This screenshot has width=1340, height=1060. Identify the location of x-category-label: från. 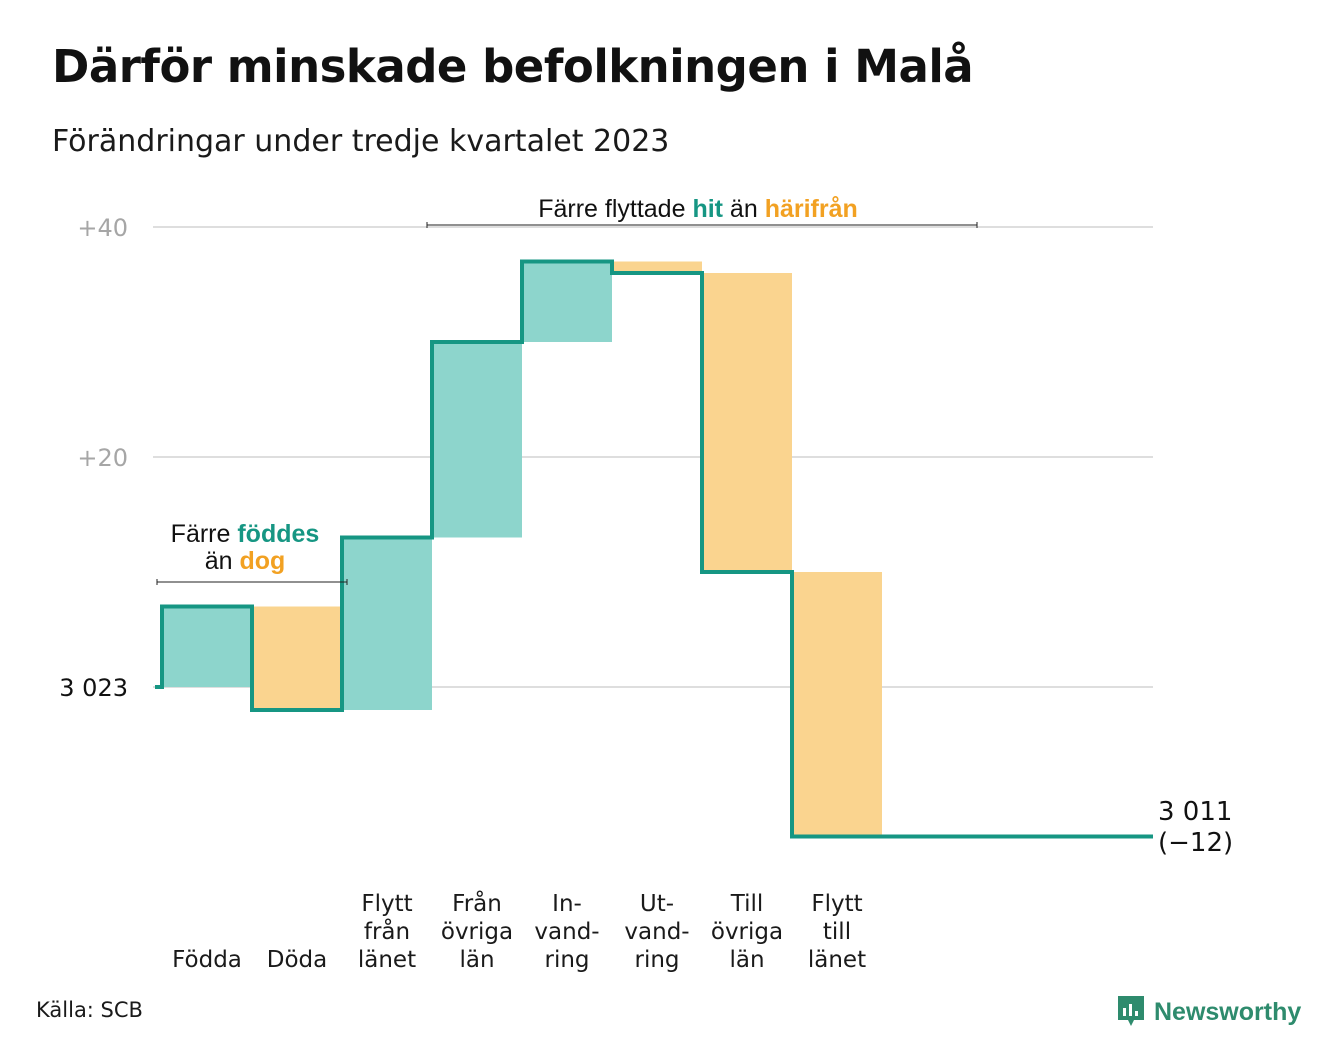
(387, 931).